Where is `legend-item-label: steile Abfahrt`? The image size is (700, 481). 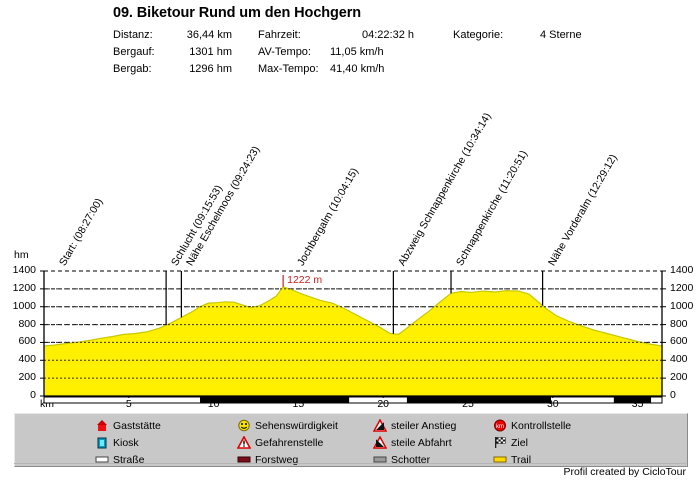 legend-item-label: steile Abfahrt is located at coordinates (421, 443).